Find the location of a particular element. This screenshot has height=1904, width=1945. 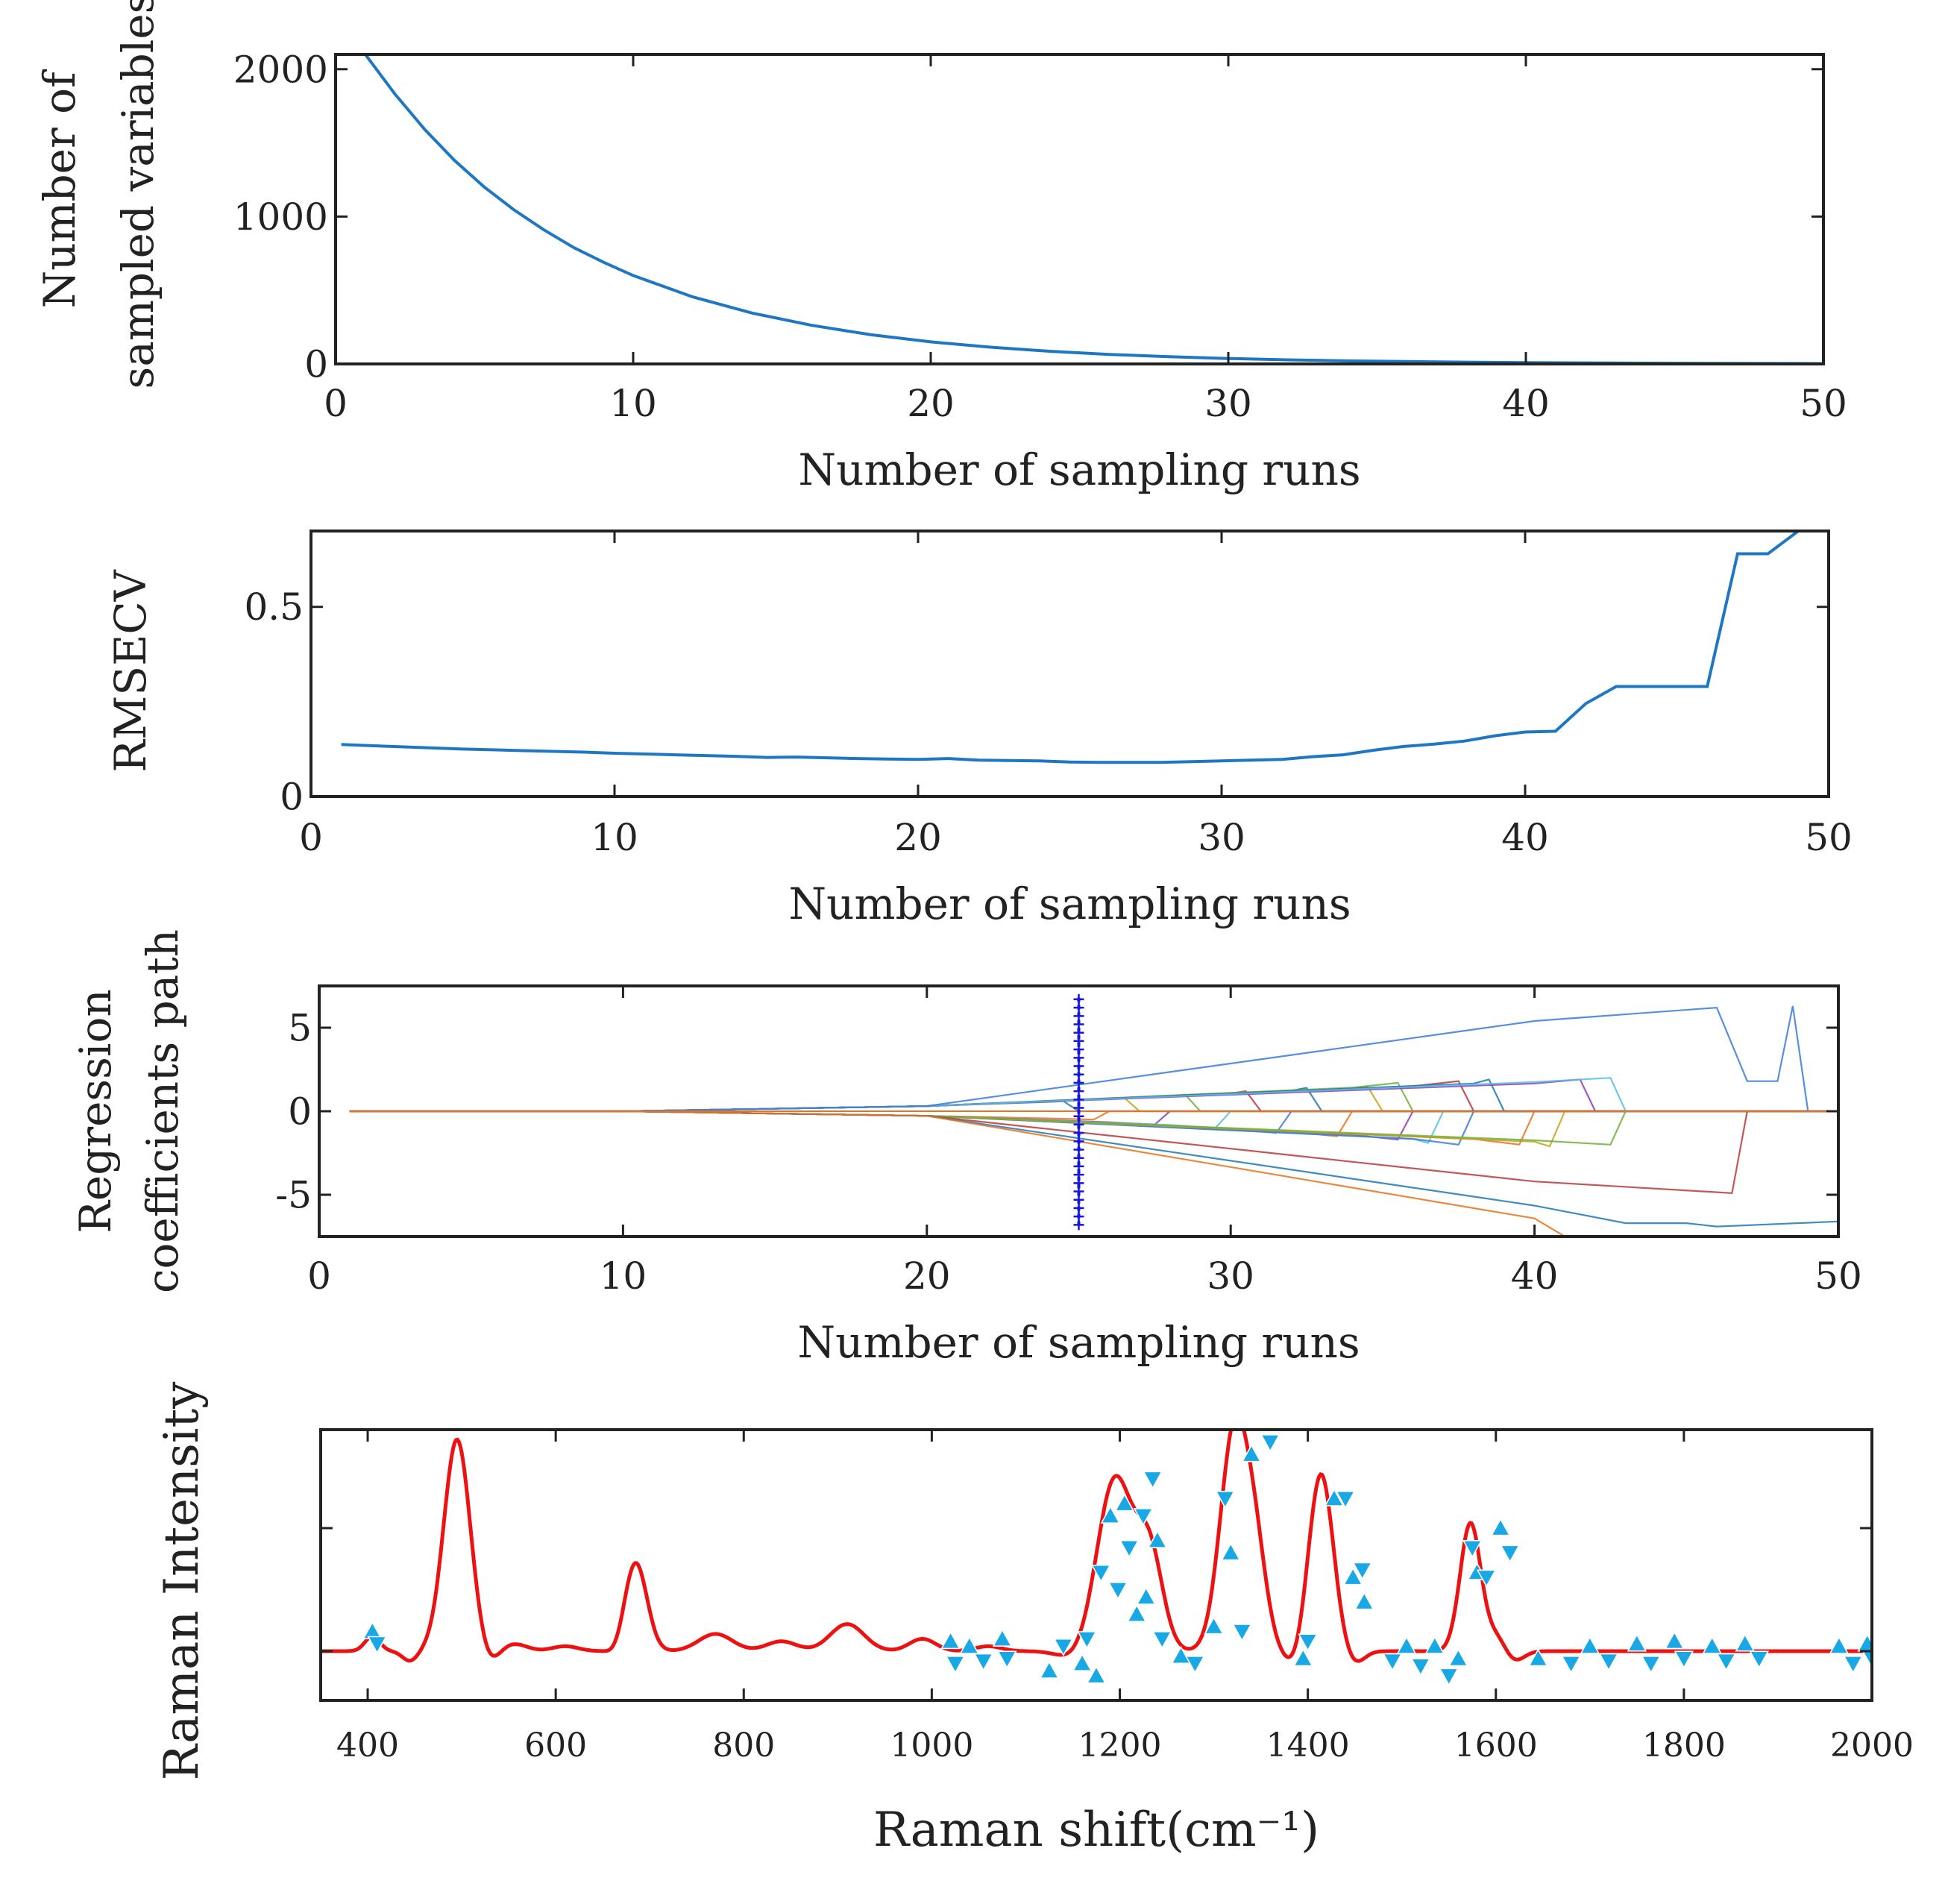

y-tick-label: 2000 is located at coordinates (281, 69).